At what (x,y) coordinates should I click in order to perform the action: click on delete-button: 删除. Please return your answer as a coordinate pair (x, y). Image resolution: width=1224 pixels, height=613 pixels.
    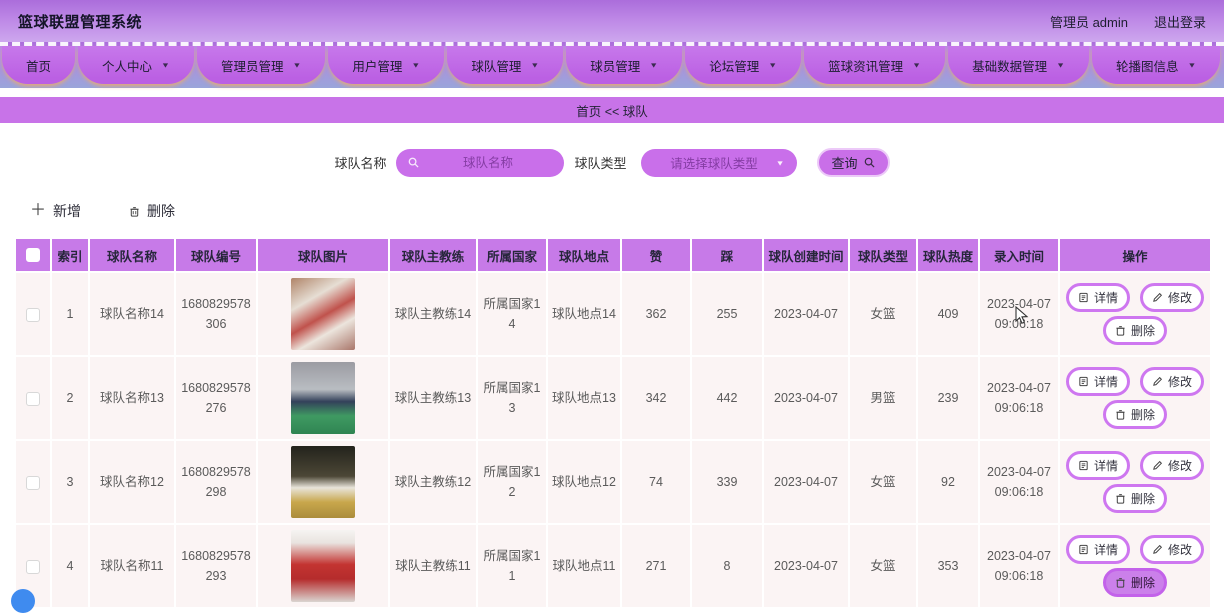
    Looking at the image, I should click on (152, 211).